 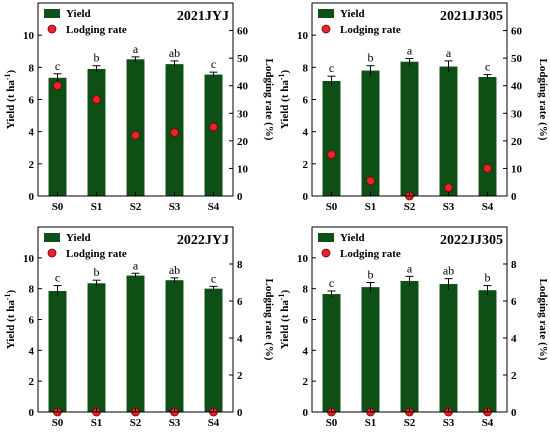 What do you see at coordinates (488, 278) in the screenshot?
I see `significance-label-S4: b` at bounding box center [488, 278].